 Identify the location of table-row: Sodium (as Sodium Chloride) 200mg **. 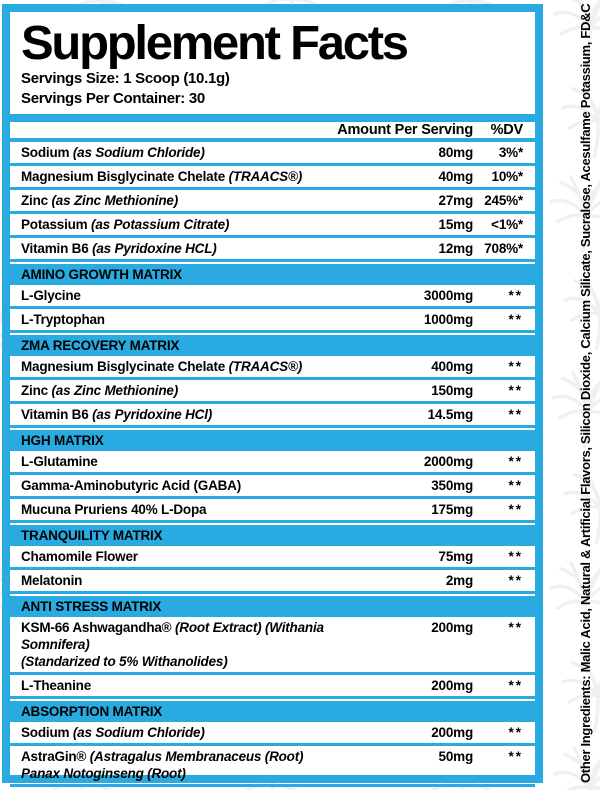
(272, 734).